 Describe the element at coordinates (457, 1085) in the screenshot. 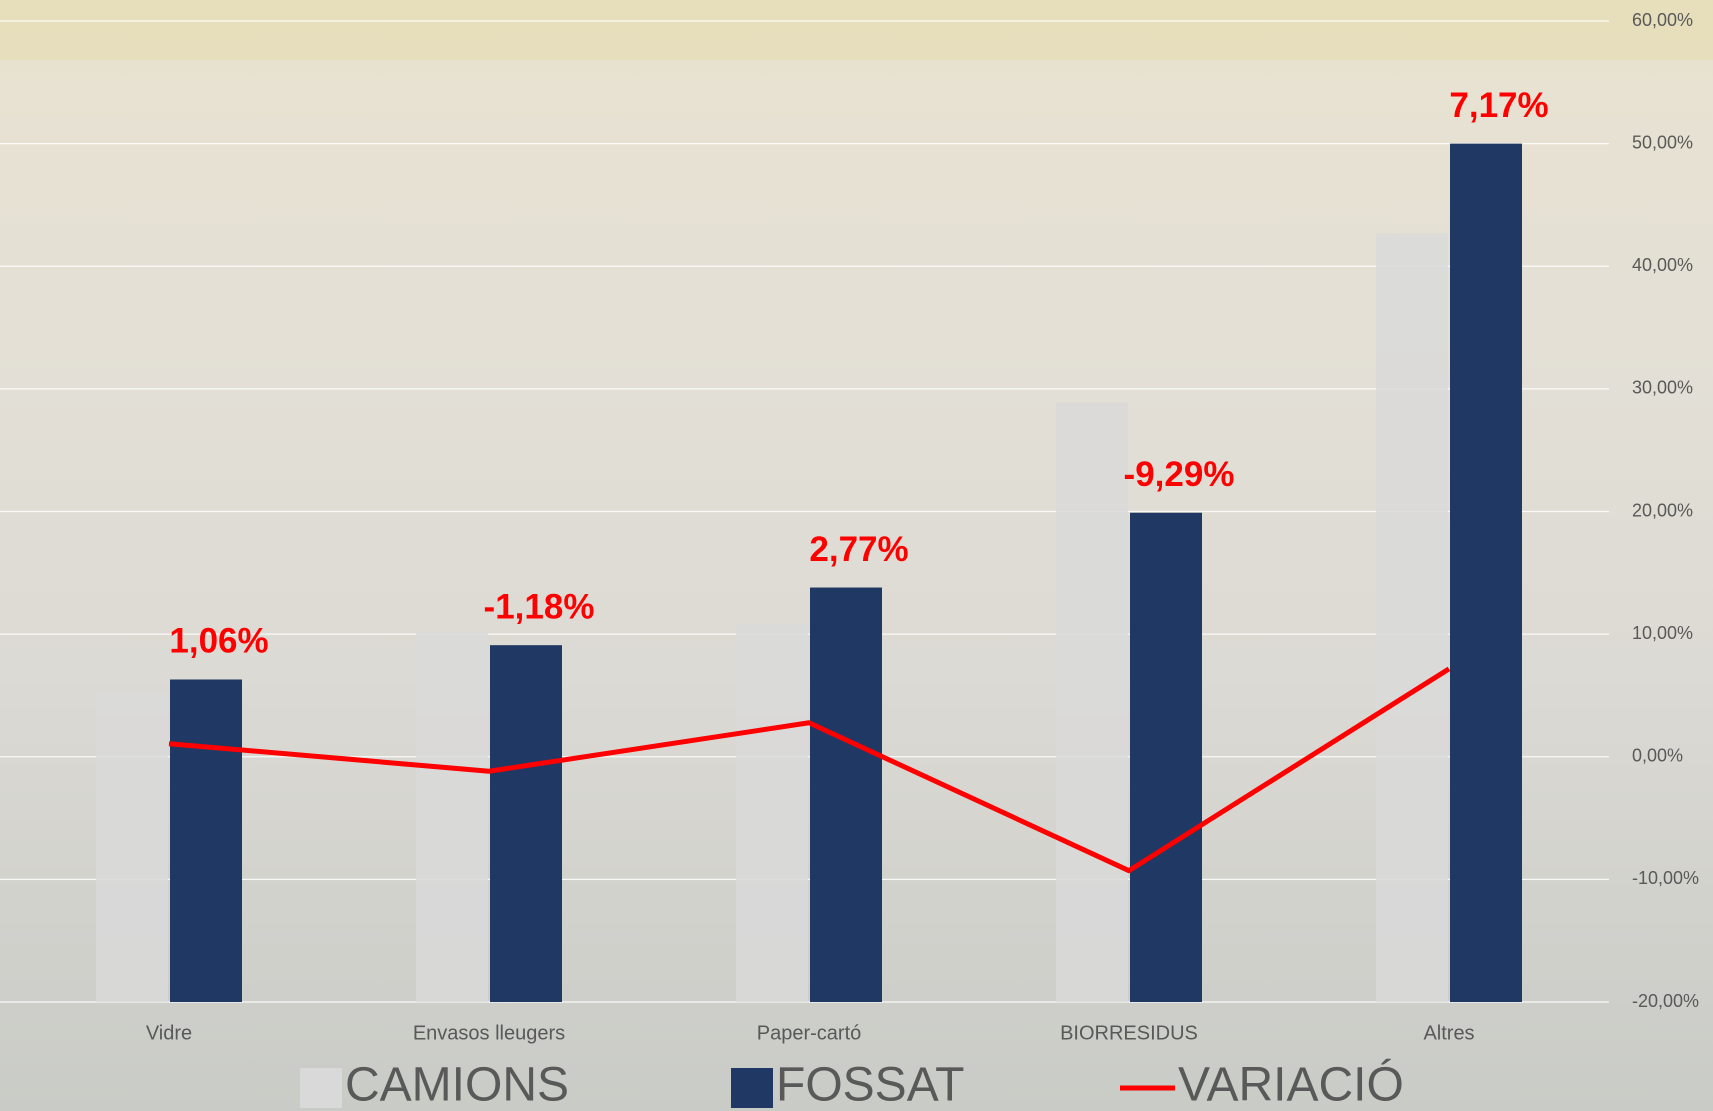

I see `legend-label: CAMIONS` at that location.